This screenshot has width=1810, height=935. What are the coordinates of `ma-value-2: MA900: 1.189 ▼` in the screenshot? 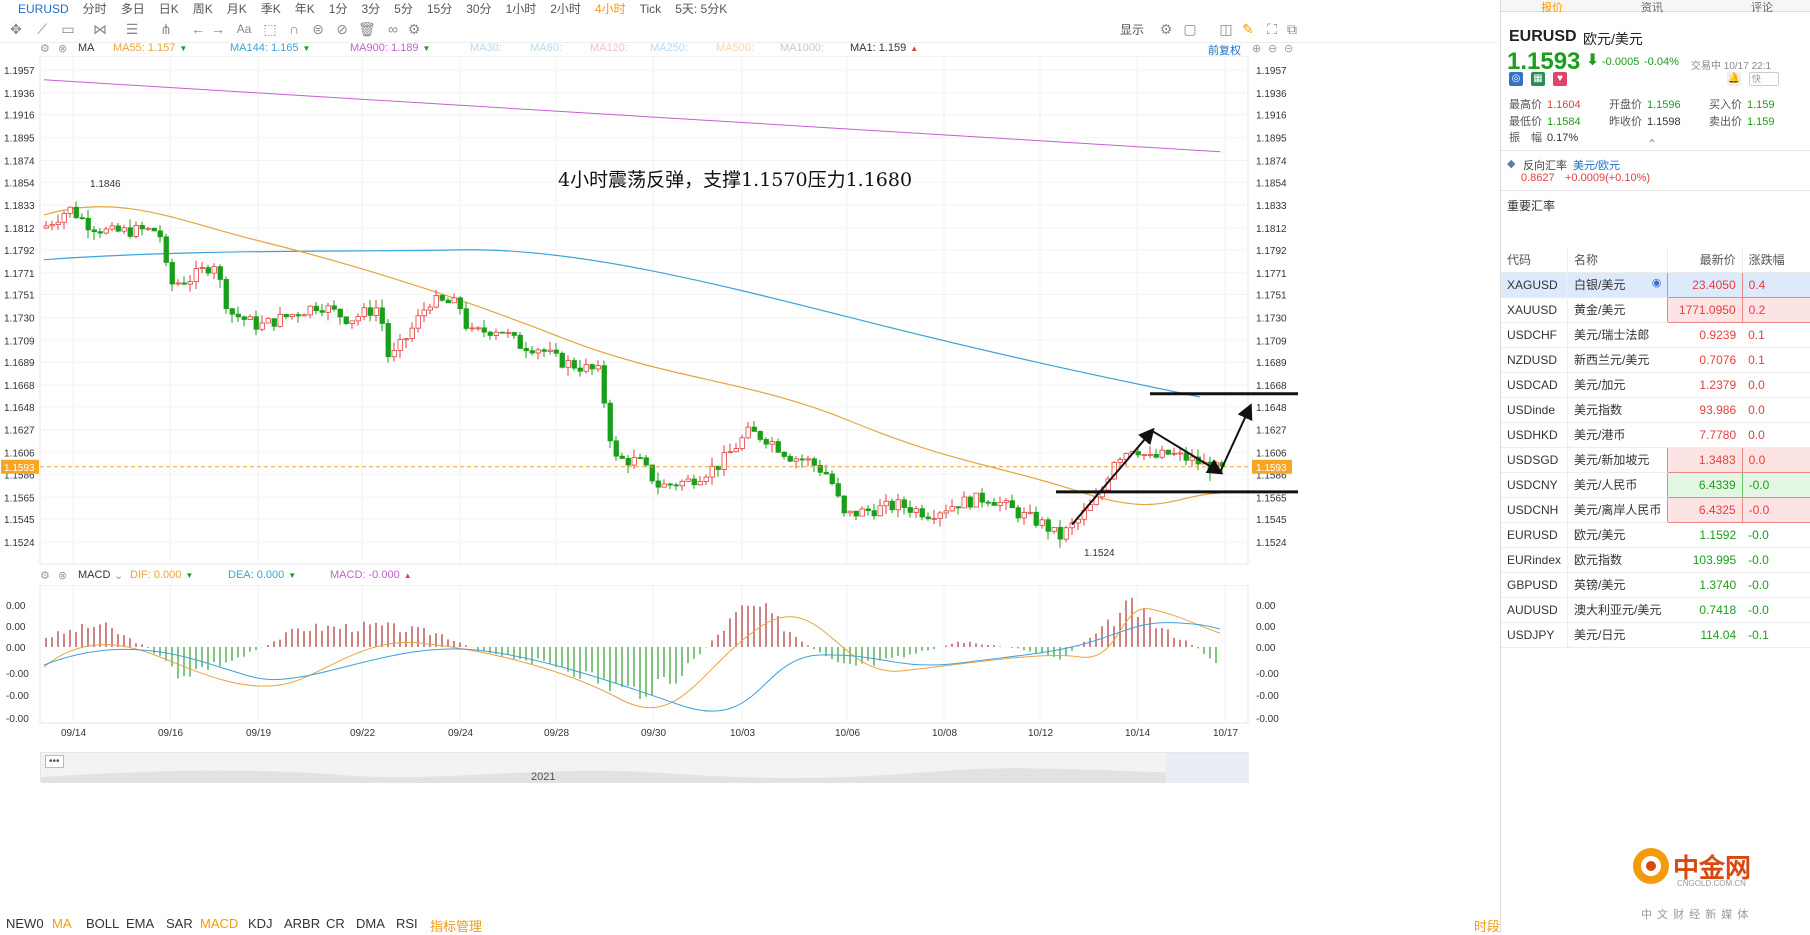 It's located at (390, 48).